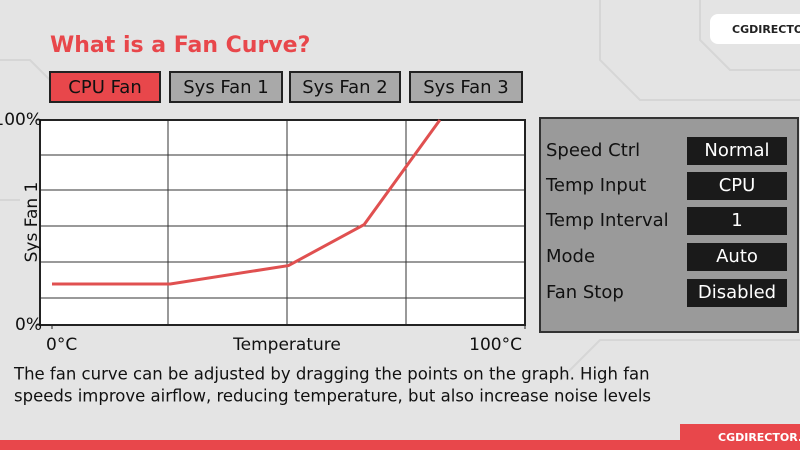  I want to click on setting-label: Temp Input, so click(595, 185).